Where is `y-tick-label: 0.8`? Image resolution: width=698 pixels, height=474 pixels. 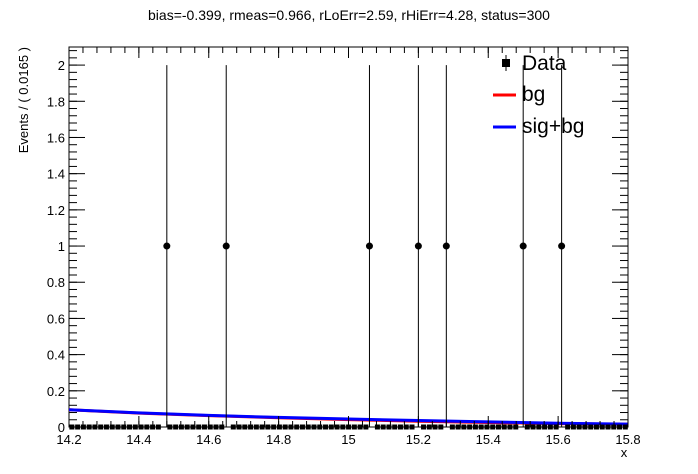 y-tick-label: 0.8 is located at coordinates (56, 282).